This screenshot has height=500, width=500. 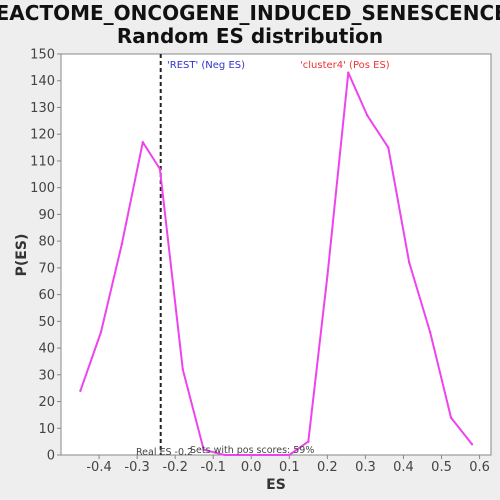 What do you see at coordinates (46, 322) in the screenshot?
I see `y-tick-label: 50` at bounding box center [46, 322].